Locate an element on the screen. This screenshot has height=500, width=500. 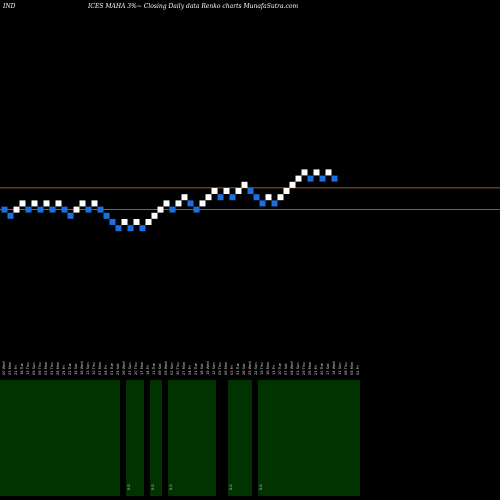
x-tick-label: 01 Tue is located at coordinates (112, 368).